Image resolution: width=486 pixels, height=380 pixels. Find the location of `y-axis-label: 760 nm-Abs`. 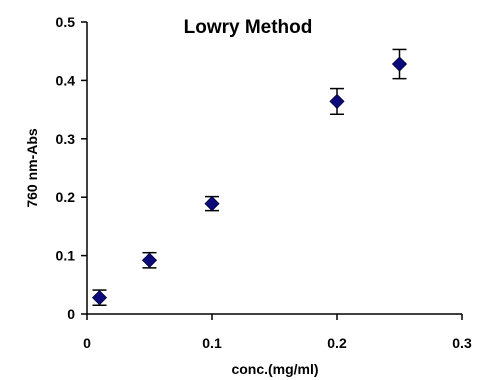

y-axis-label: 760 nm-Abs is located at coordinates (32, 168).